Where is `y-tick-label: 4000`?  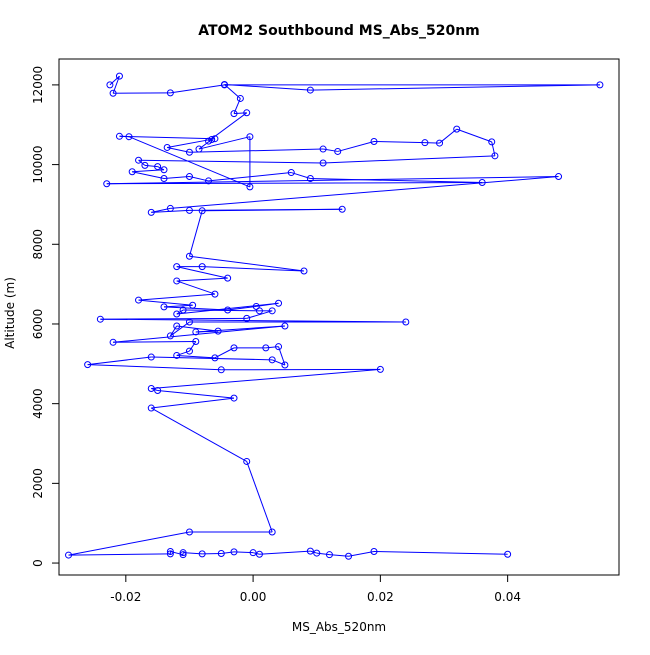 y-tick-label: 4000 is located at coordinates (38, 403).